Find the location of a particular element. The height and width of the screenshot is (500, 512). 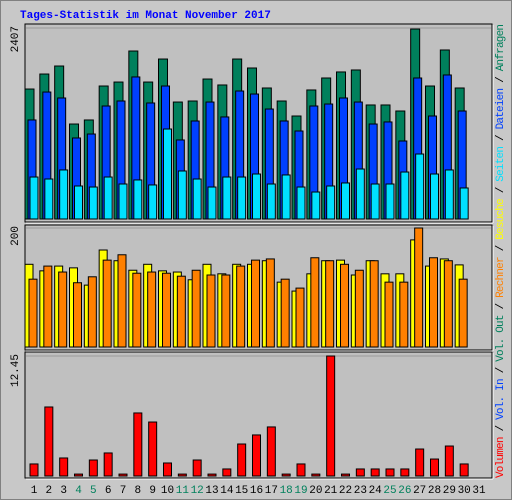

legend-entry: Volumen is located at coordinates (501, 457).